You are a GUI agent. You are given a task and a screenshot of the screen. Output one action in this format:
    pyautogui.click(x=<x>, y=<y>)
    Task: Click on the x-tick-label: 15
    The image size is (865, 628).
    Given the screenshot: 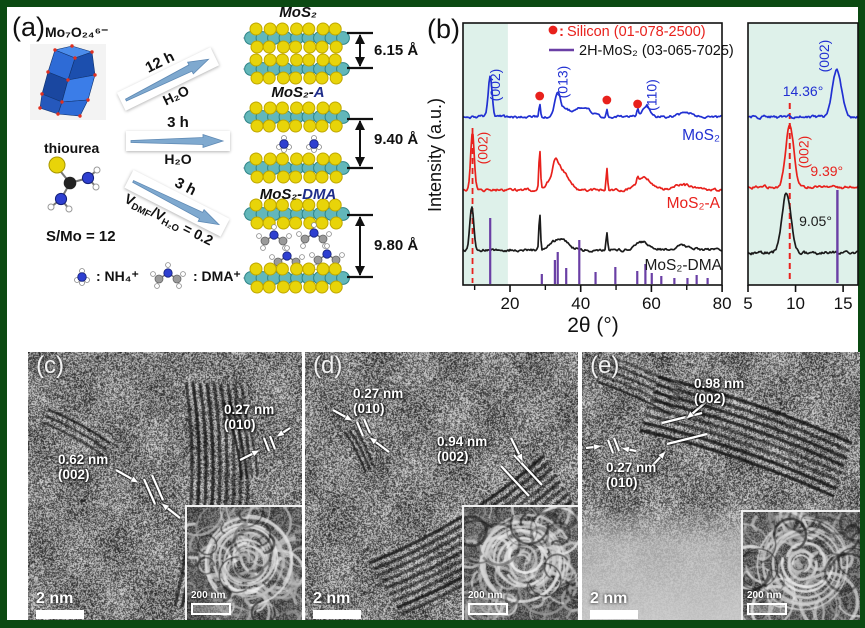 What is the action you would take?
    pyautogui.click(x=843, y=303)
    